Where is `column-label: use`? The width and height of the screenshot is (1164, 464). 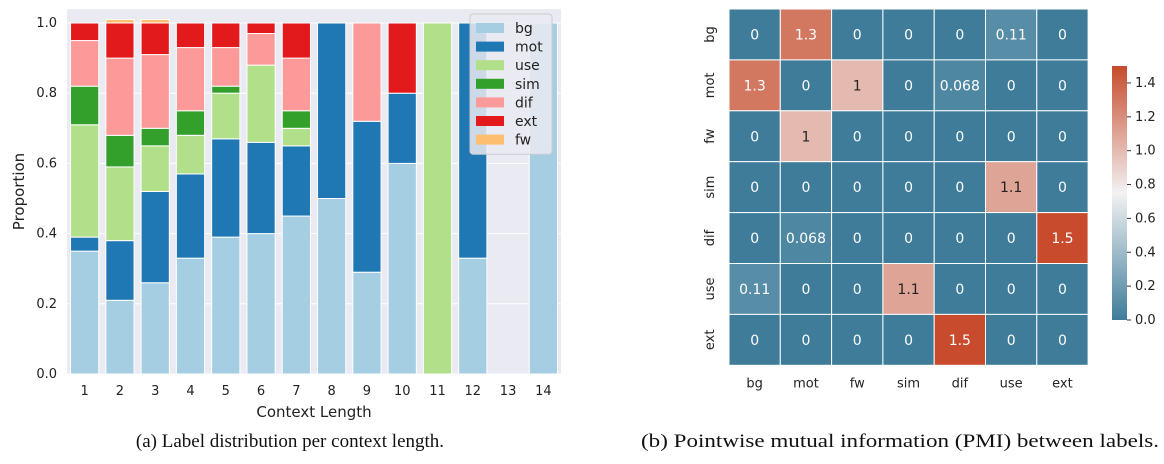 column-label: use is located at coordinates (1011, 383).